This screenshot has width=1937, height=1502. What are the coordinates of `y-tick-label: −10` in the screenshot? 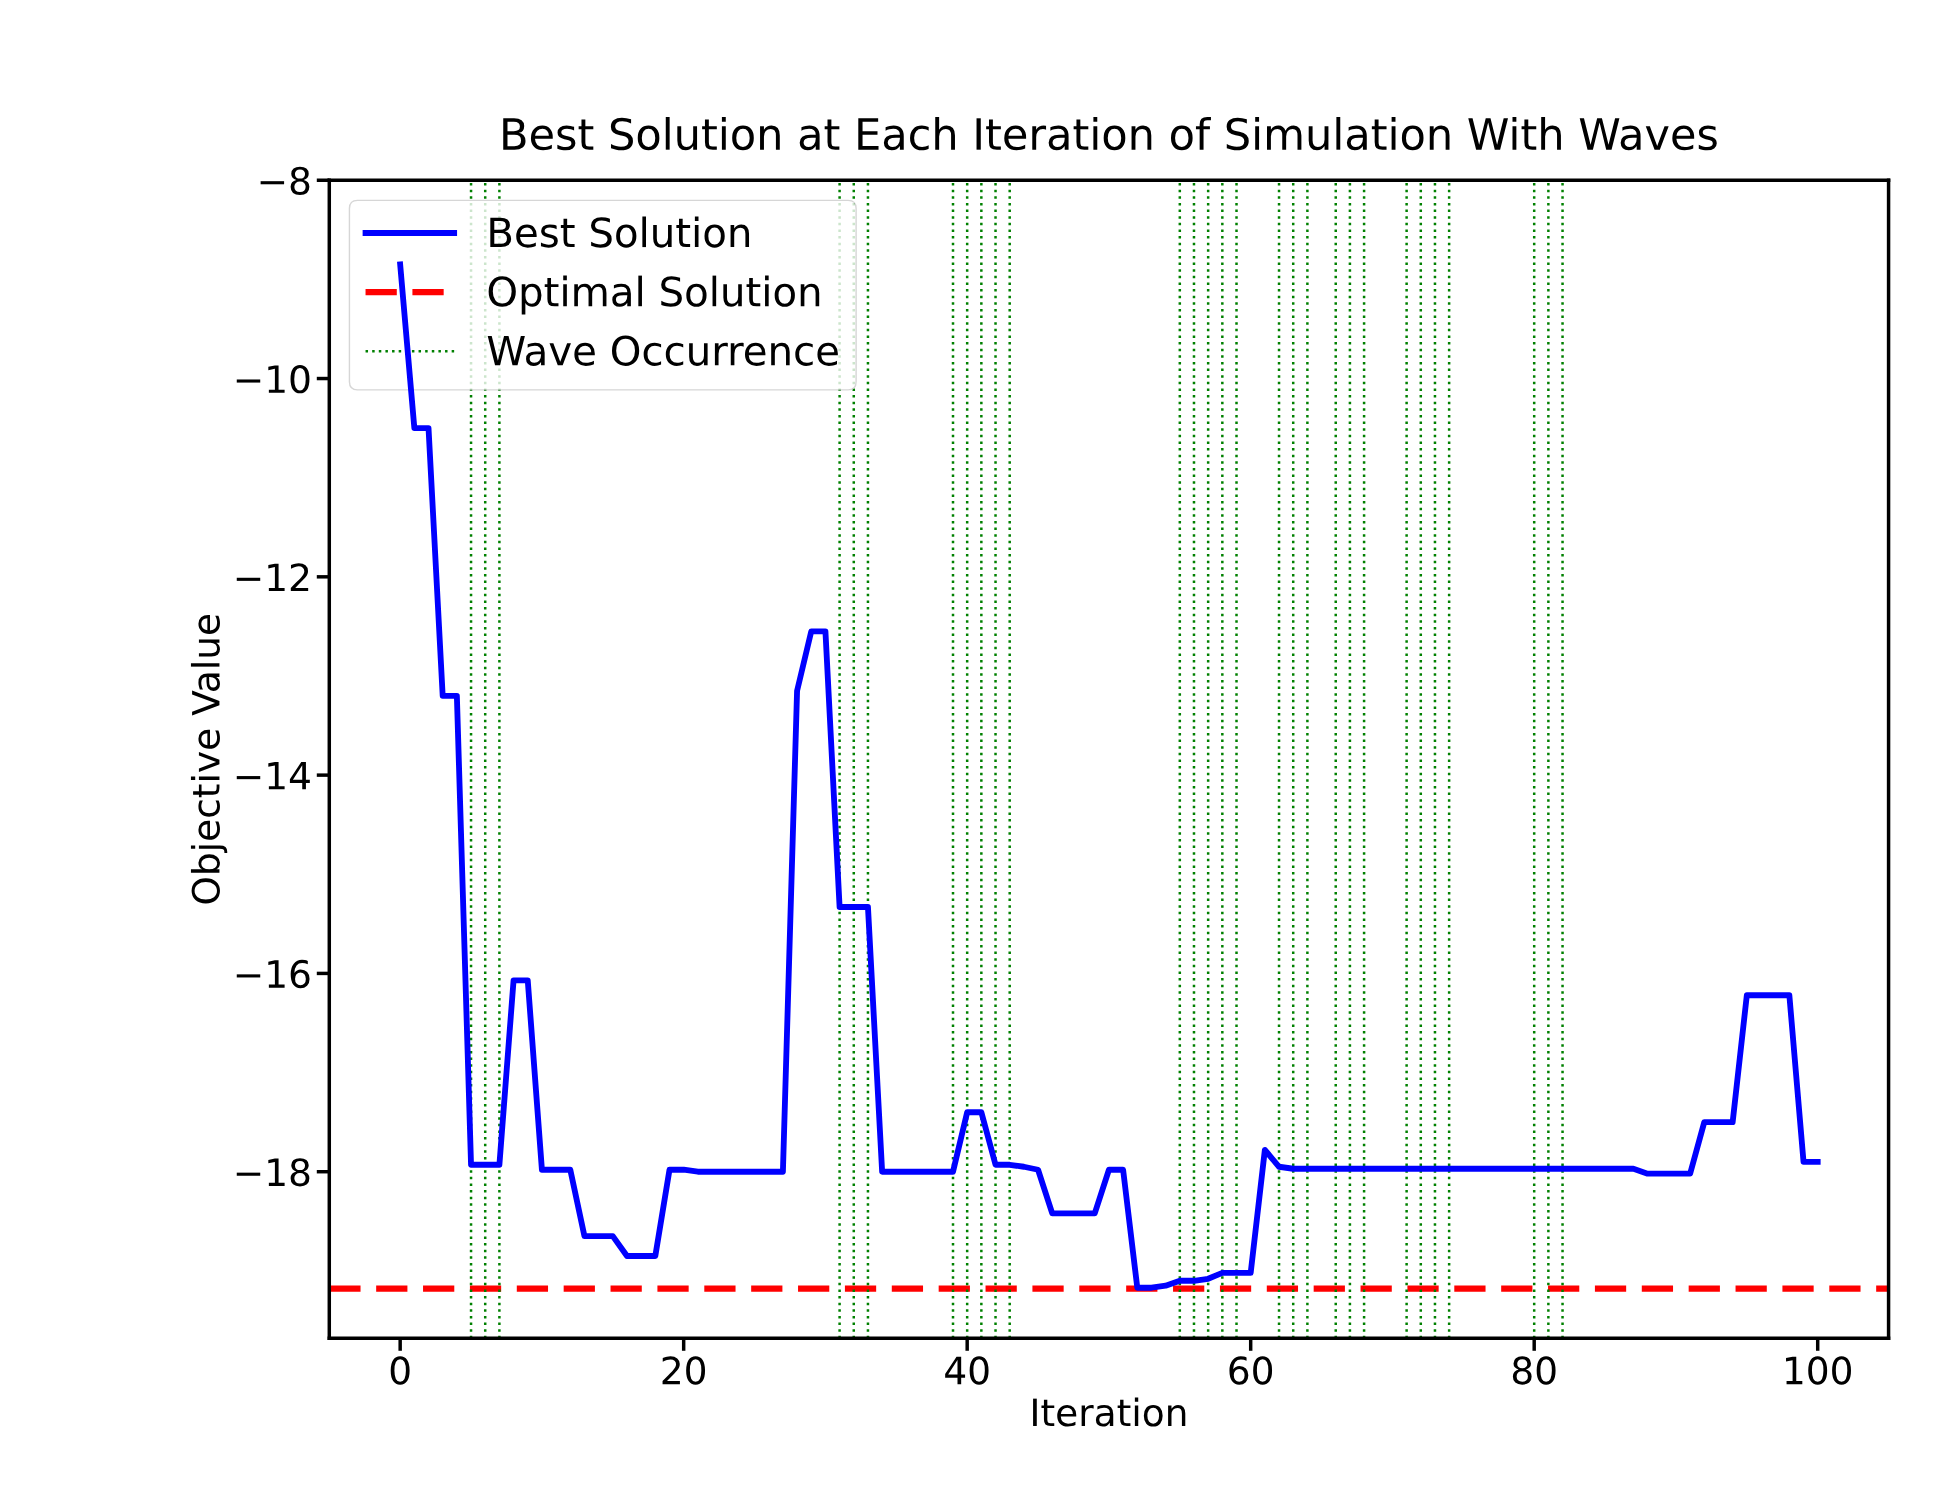 It's located at (273, 379).